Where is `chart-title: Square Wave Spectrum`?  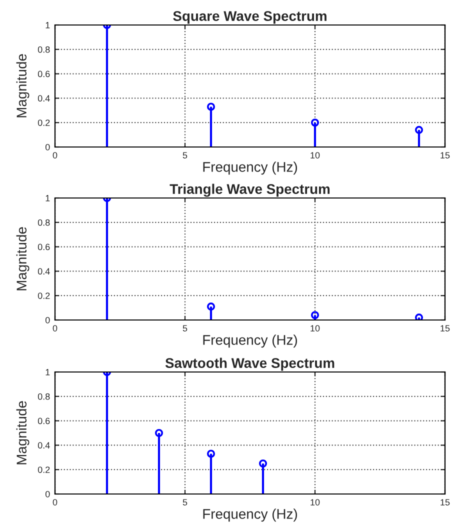
chart-title: Square Wave Spectrum is located at coordinates (249, 17).